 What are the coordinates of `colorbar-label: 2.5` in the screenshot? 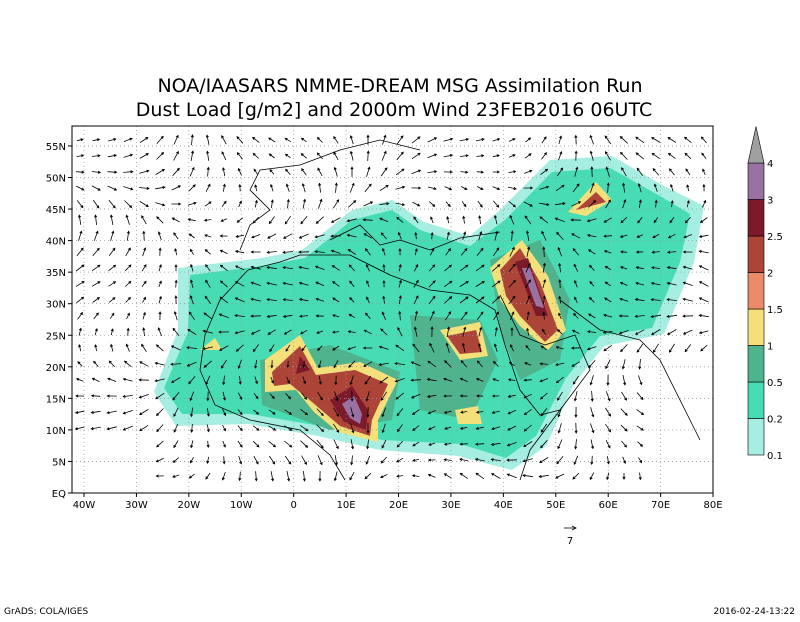 It's located at (775, 237).